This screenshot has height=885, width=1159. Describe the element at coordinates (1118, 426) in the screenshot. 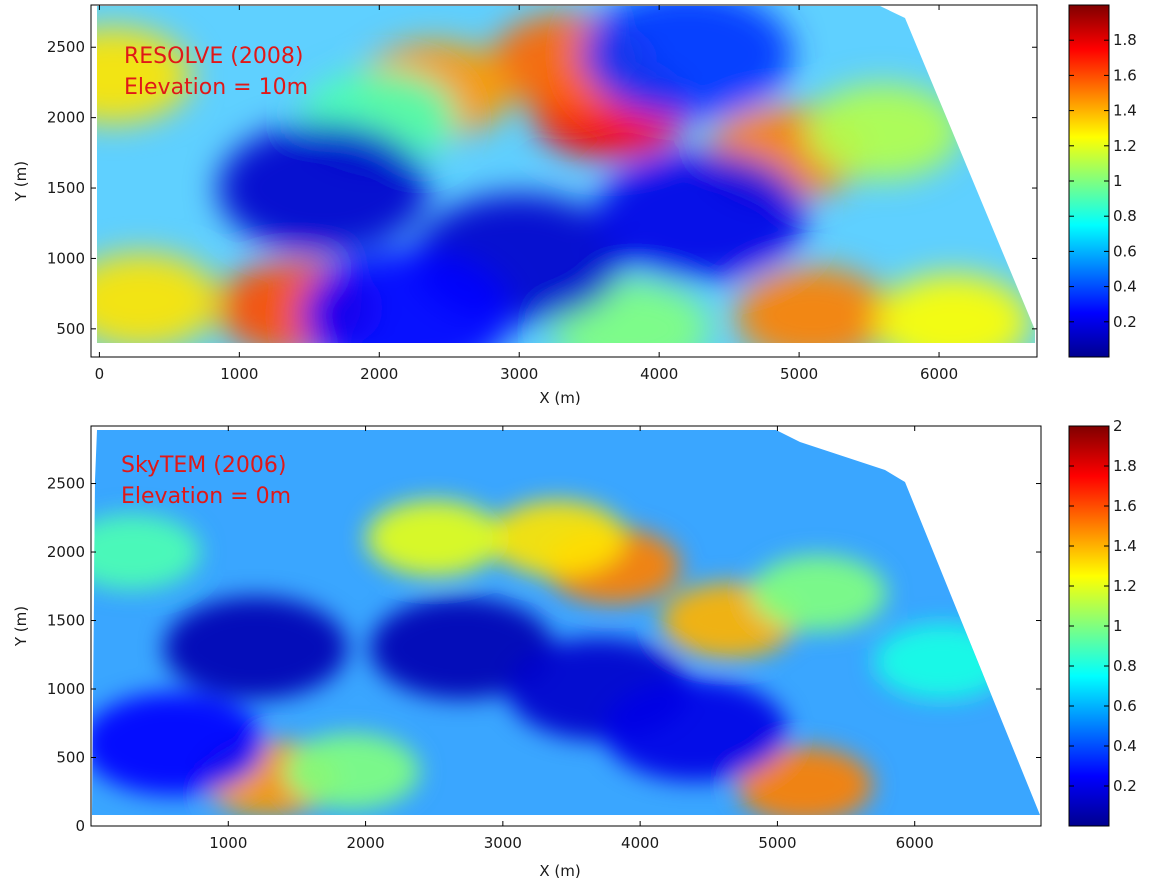

I see `colorbar-tick-label: 2` at that location.